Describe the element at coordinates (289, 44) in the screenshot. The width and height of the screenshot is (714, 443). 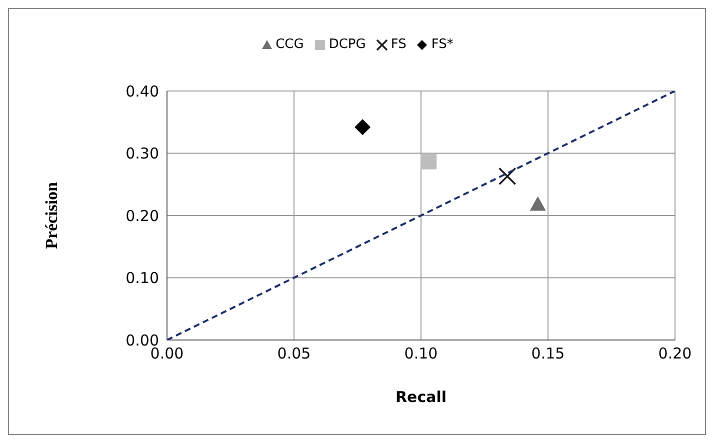
I see `legend-label: CCG` at that location.